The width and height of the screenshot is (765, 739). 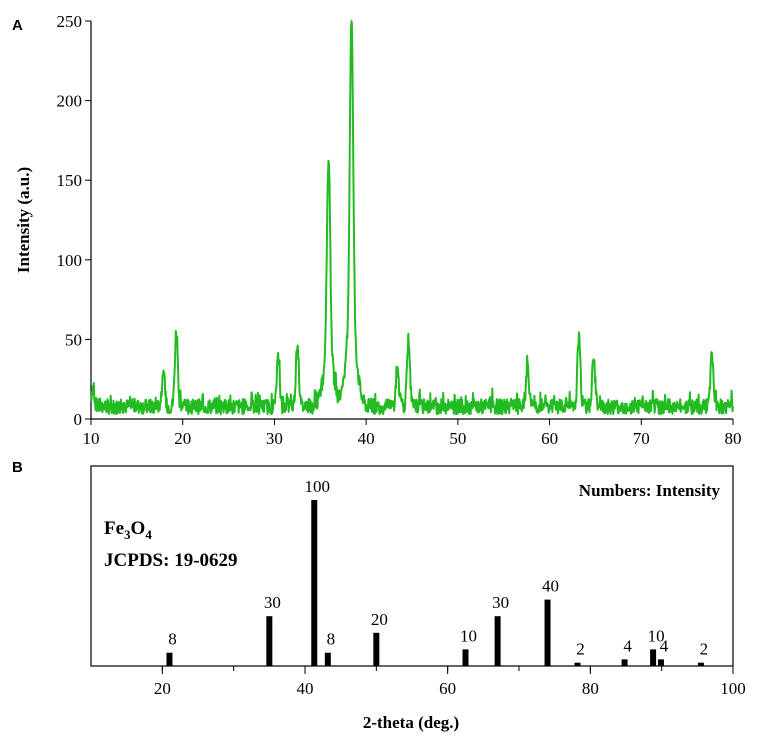 What do you see at coordinates (70, 260) in the screenshot?
I see `panel-a-y-tick-label: 100` at bounding box center [70, 260].